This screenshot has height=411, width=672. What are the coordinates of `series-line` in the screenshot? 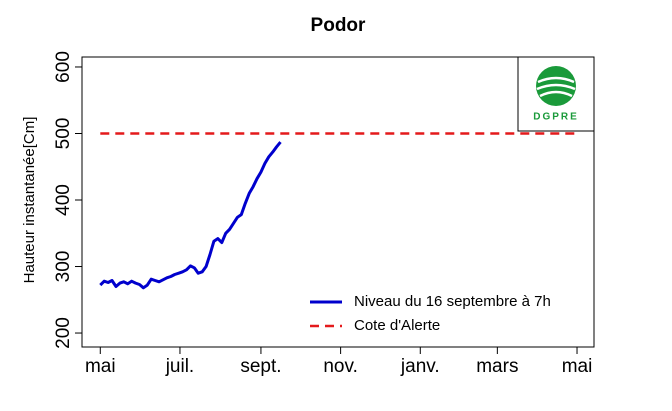 It's located at (190, 215).